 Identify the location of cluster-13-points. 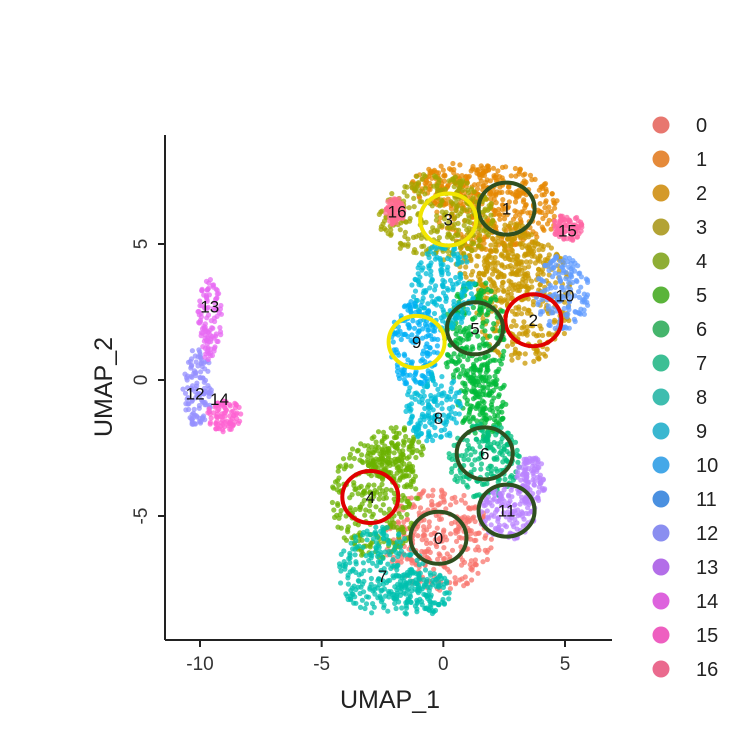
(209, 319).